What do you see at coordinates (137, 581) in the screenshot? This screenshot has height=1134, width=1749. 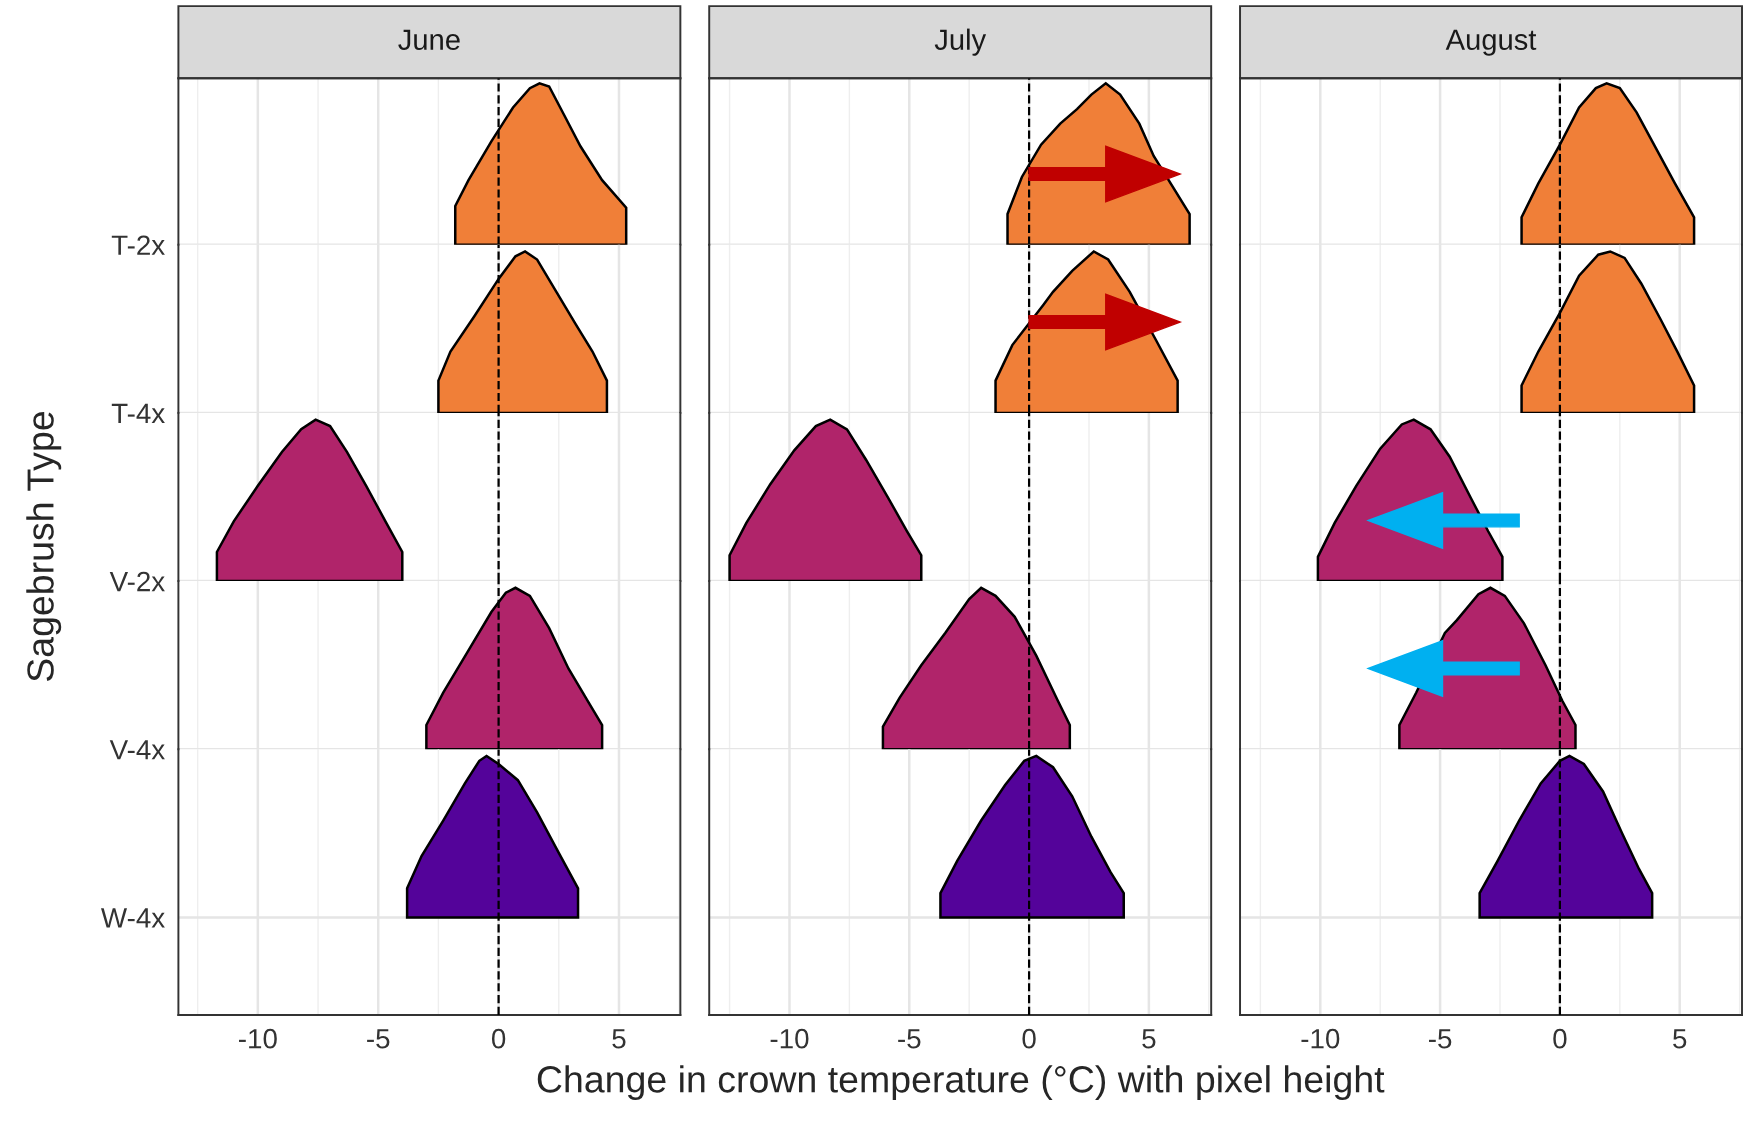 I see `series-label: V-2x` at bounding box center [137, 581].